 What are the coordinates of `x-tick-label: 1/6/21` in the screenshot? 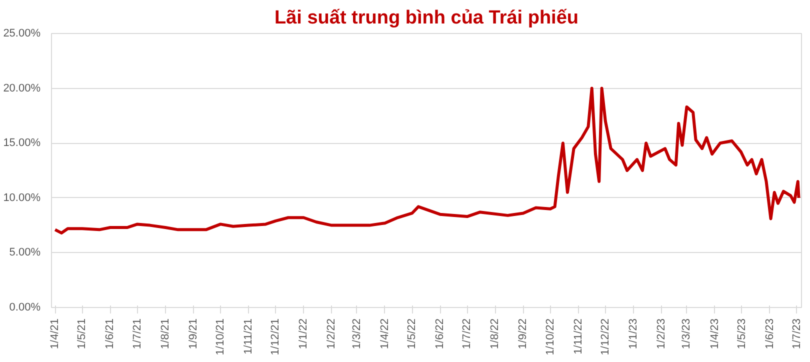 It's located at (110, 334).